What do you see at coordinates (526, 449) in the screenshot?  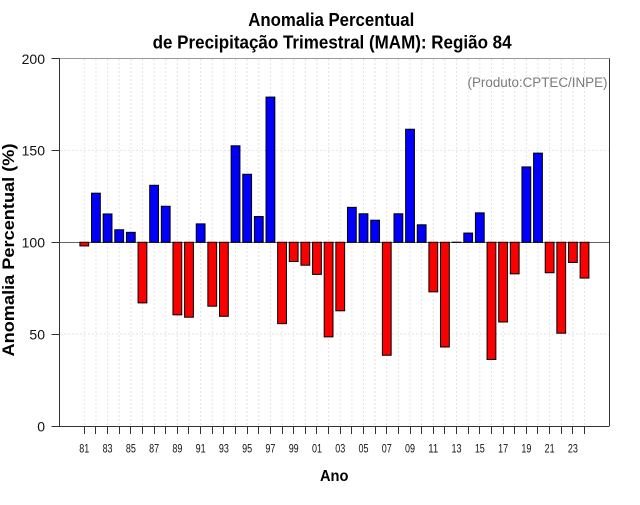 I see `svg-text: 19` at bounding box center [526, 449].